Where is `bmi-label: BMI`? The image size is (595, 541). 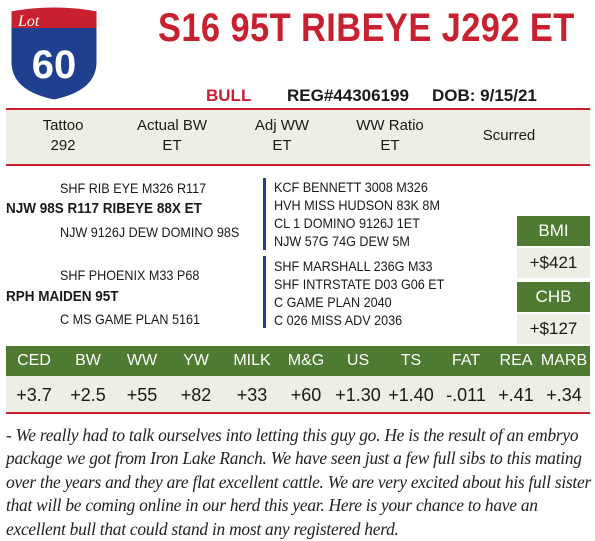
bmi-label: BMI is located at coordinates (553, 231).